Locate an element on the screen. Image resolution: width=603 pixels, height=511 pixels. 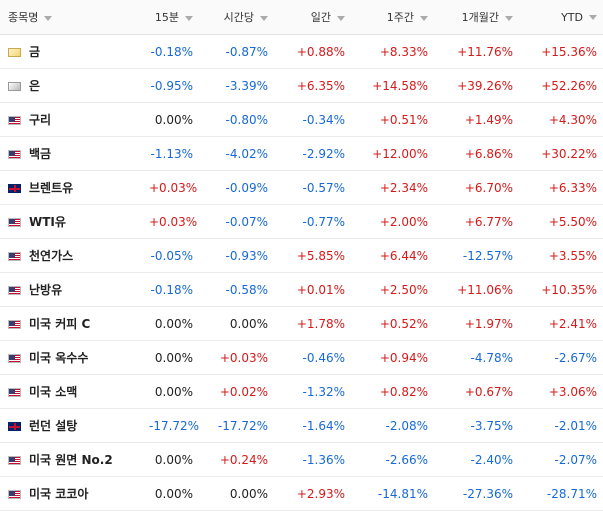
change-weekly-cell: +8.33% is located at coordinates (392, 51).